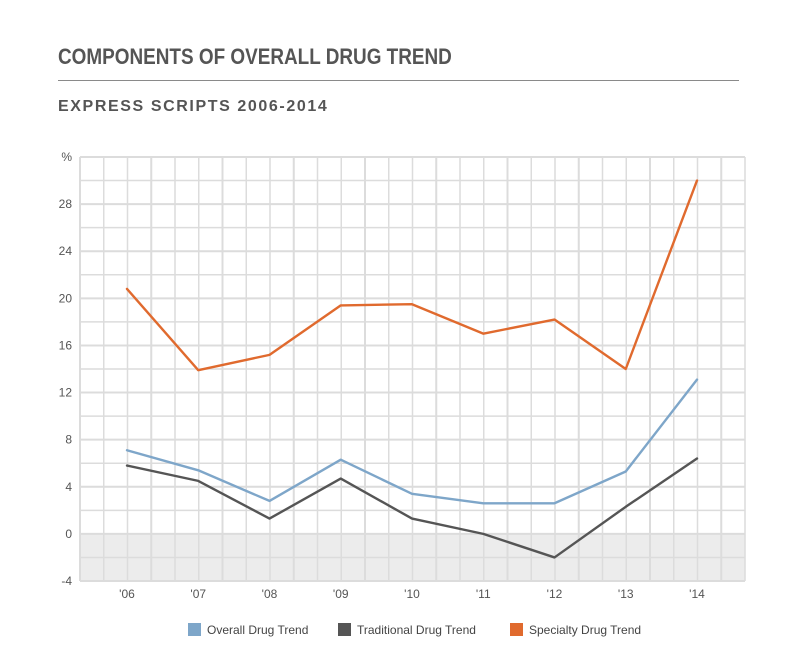 This screenshot has height=667, width=800. What do you see at coordinates (68, 534) in the screenshot?
I see `y-tick-label: 0` at bounding box center [68, 534].